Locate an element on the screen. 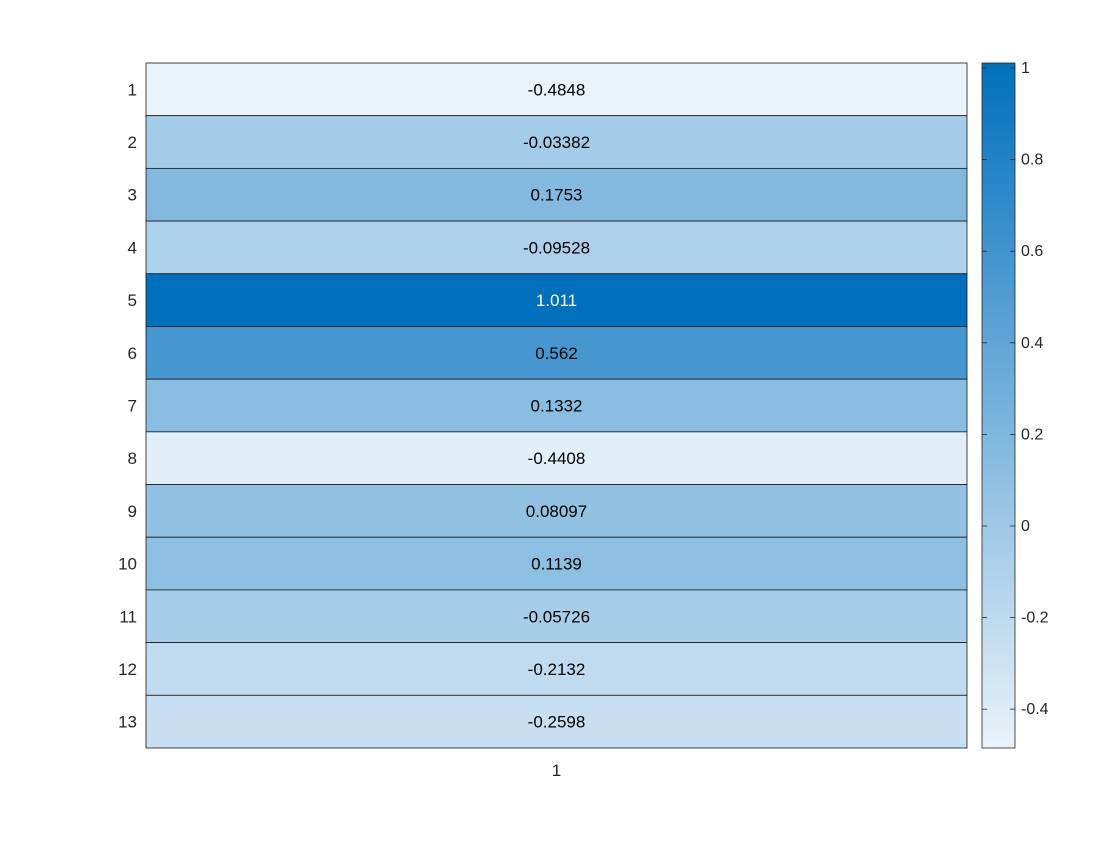  y-tick-label: 11 is located at coordinates (128, 616).